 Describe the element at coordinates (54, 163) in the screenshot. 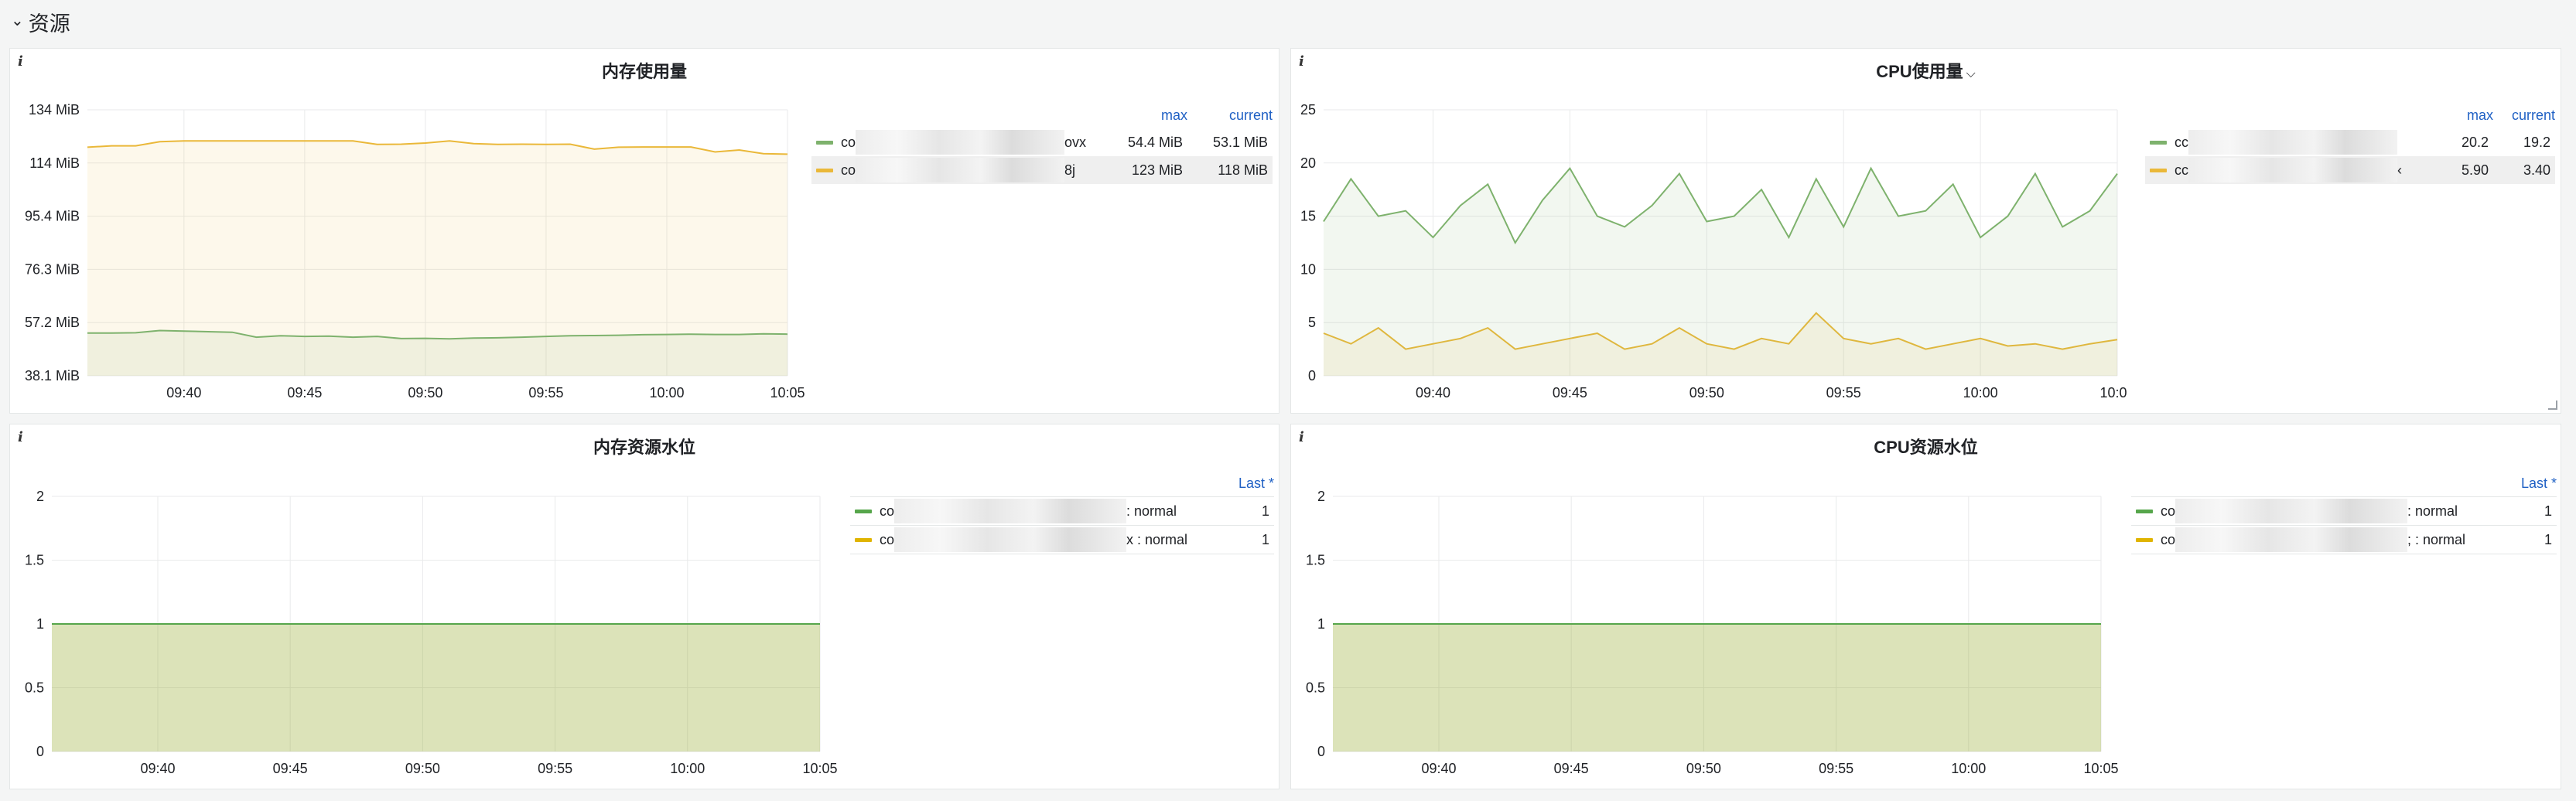

I see `y-tick-label: 114 MiB` at that location.